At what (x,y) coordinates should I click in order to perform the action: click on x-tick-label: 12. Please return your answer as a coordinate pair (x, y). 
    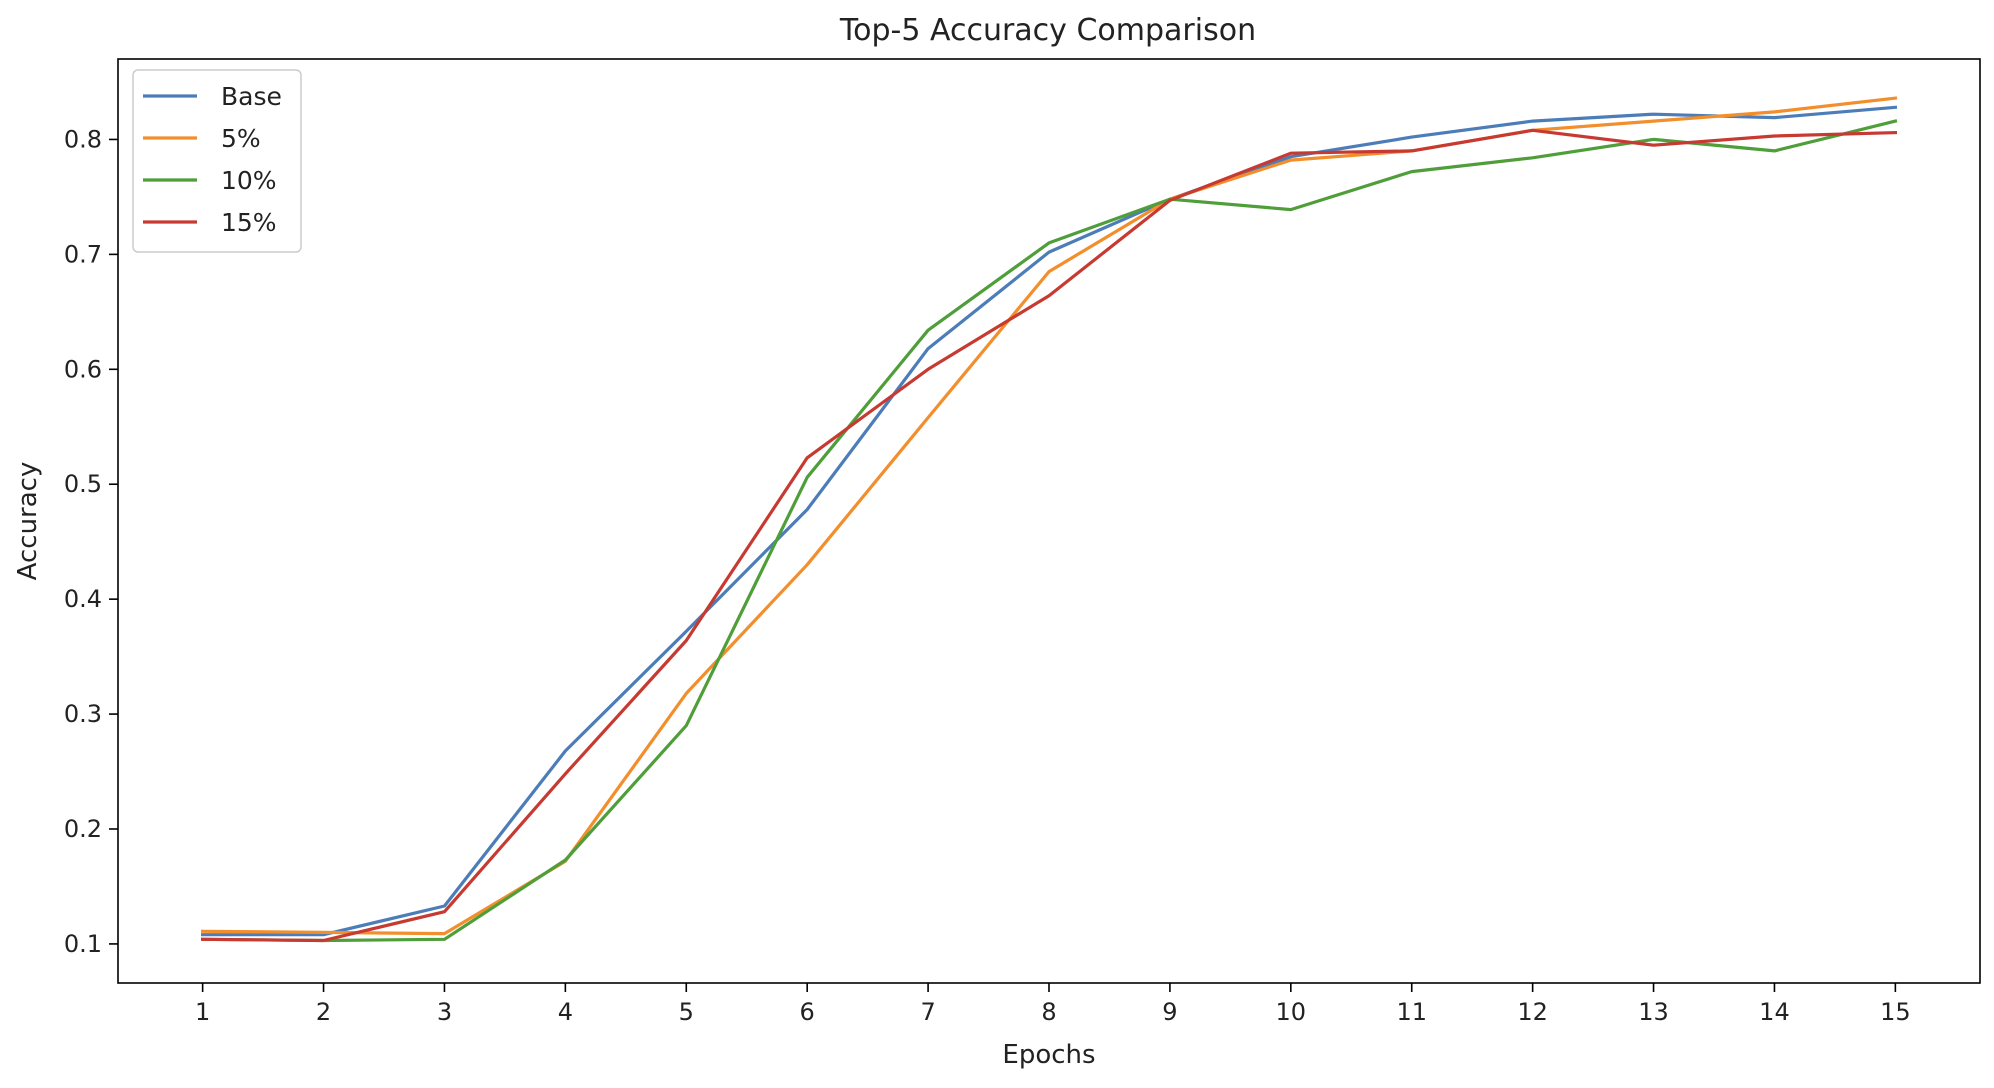
    Looking at the image, I should click on (1532, 1012).